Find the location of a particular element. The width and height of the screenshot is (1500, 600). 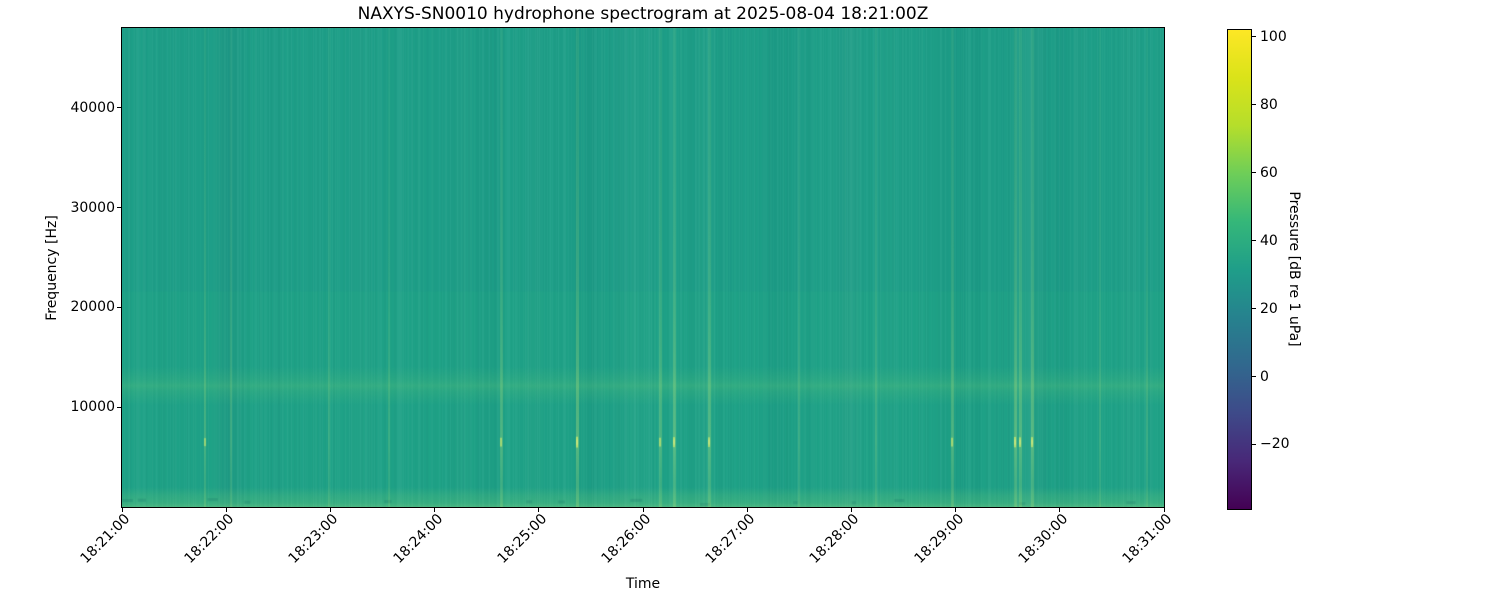

colorbar-label: Pressure [dB re 1 uPa] is located at coordinates (1294, 269).